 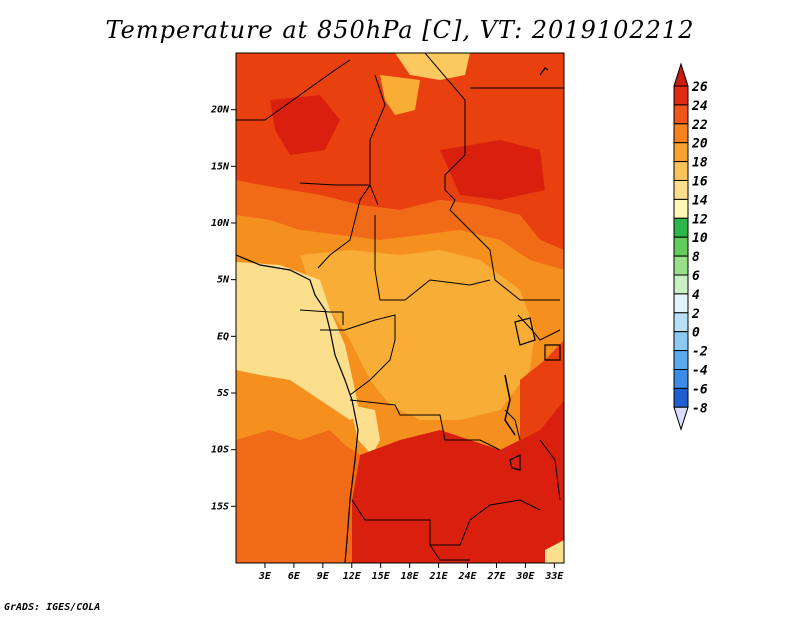 What do you see at coordinates (220, 506) in the screenshot?
I see `lat-tick-label: 15S` at bounding box center [220, 506].